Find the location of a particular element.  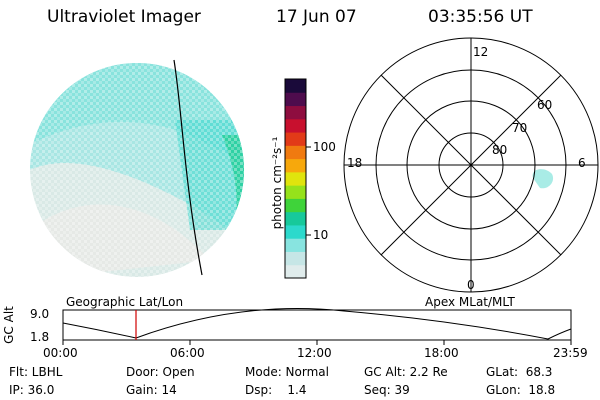

timeline-xtick-2359: 23:59 is located at coordinates (570, 353).